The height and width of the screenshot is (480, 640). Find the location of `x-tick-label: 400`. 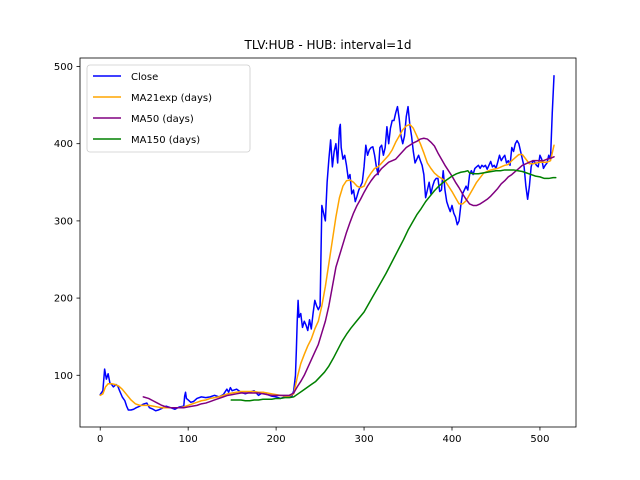

x-tick-label: 400 is located at coordinates (451, 439).